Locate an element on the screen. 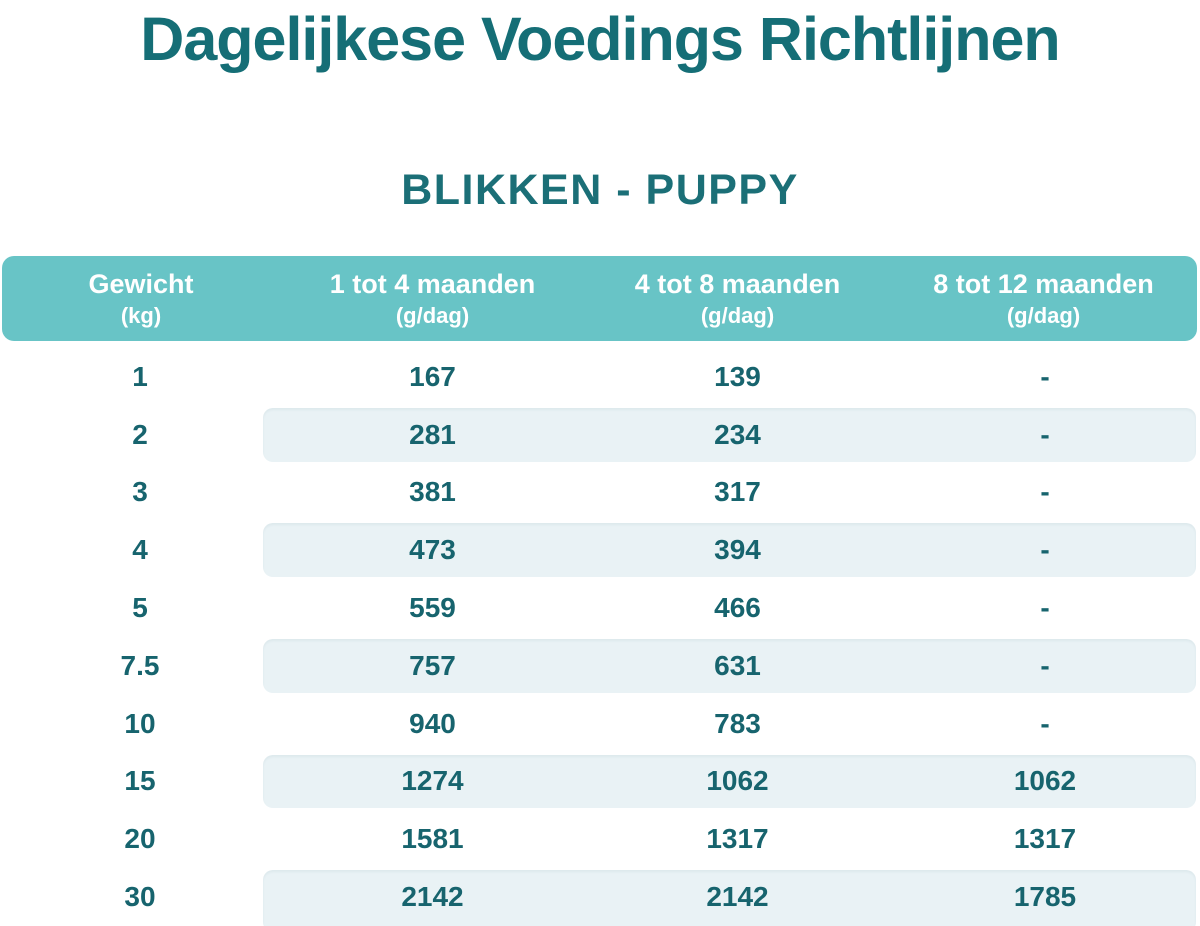 The height and width of the screenshot is (926, 1200). value-cell: 1785 is located at coordinates (1045, 897).